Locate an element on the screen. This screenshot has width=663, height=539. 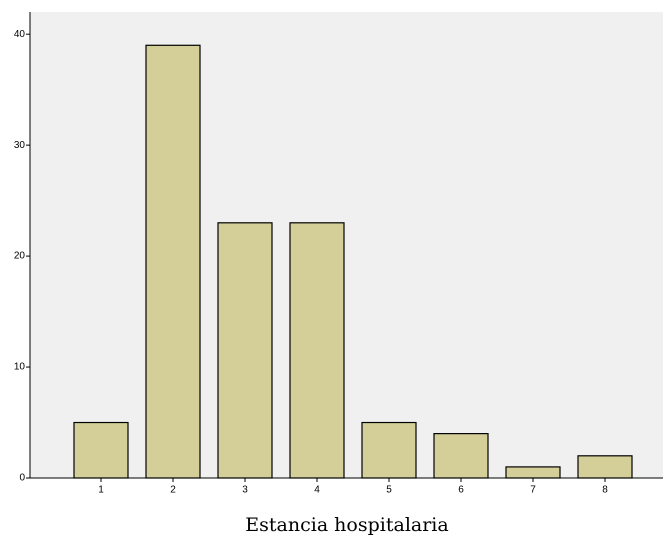
x-tick-label: 6 is located at coordinates (461, 490).